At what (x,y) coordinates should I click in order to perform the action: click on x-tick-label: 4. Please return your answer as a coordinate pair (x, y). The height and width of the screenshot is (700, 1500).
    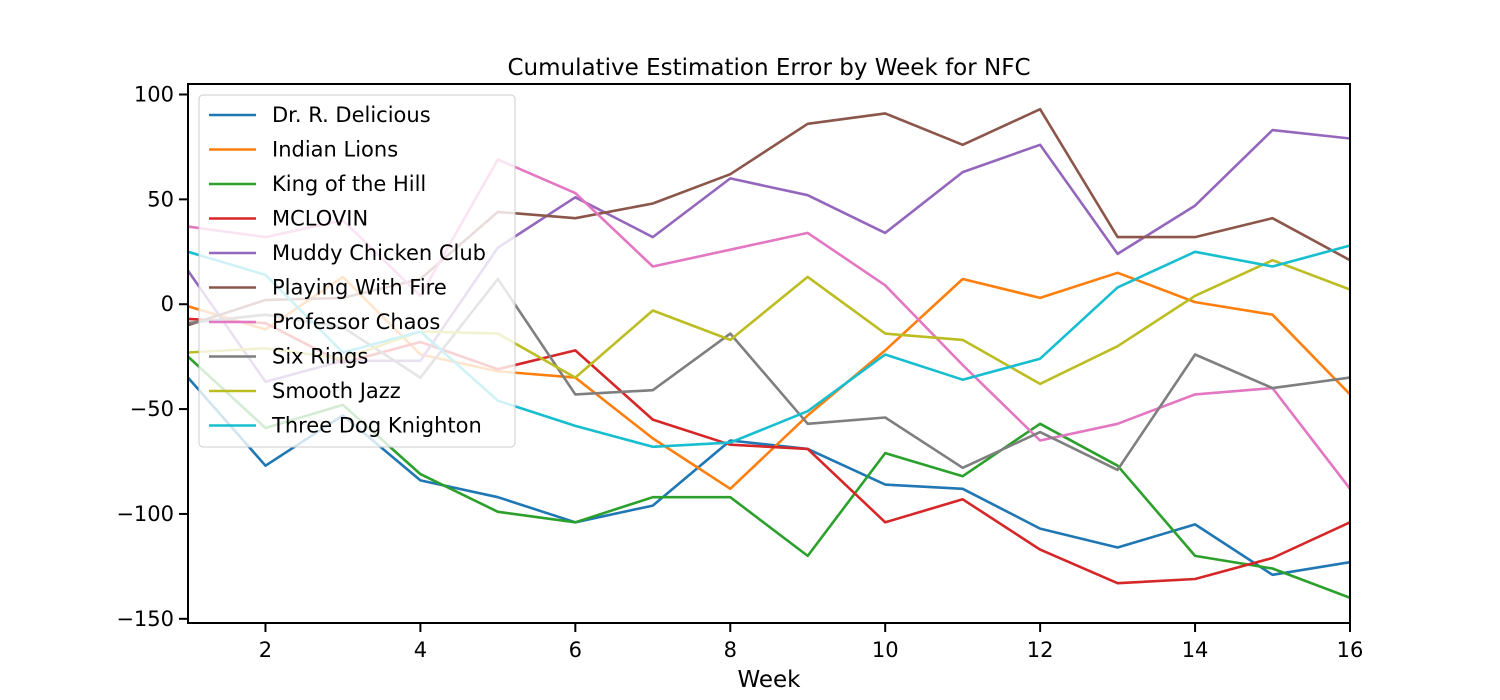
    Looking at the image, I should click on (420, 650).